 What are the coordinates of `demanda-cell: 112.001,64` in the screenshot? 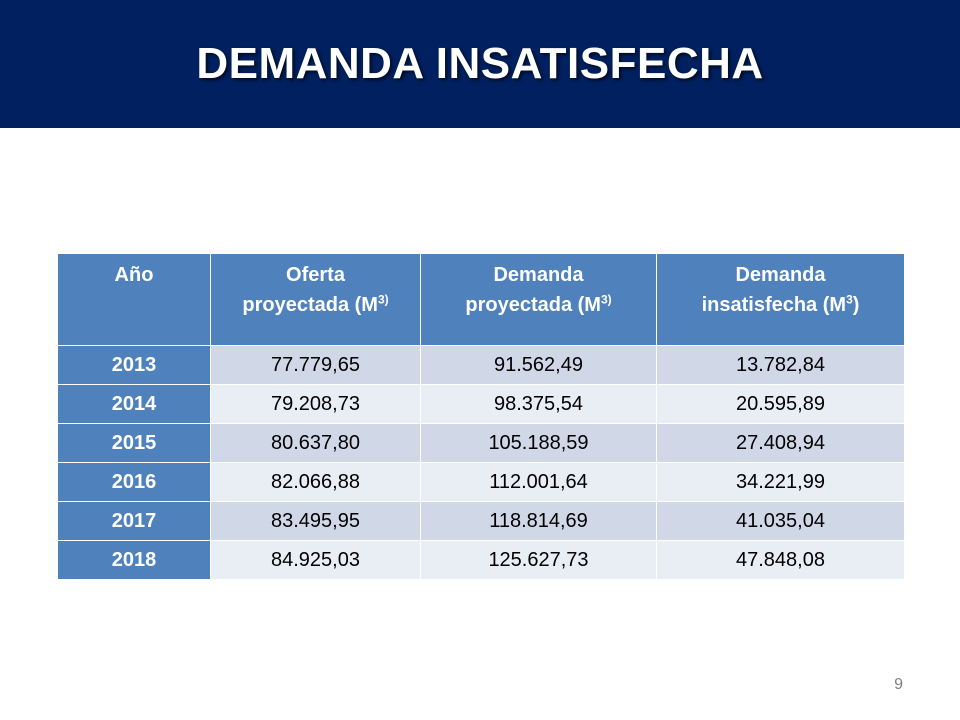 It's located at (538, 482).